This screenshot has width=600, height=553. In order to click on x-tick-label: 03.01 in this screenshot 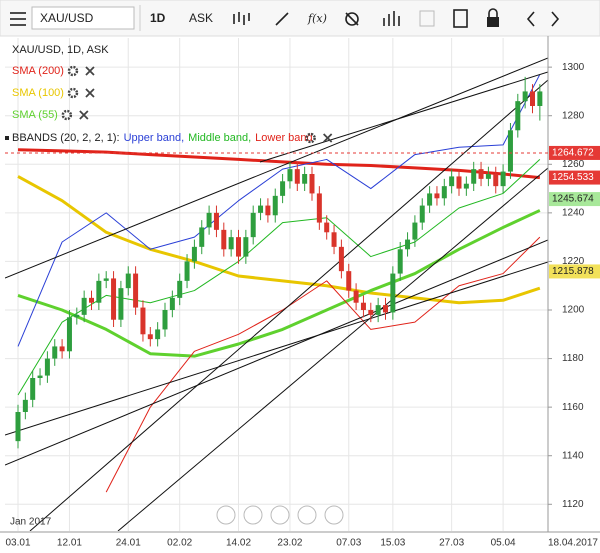, I will do `click(17, 543)`.